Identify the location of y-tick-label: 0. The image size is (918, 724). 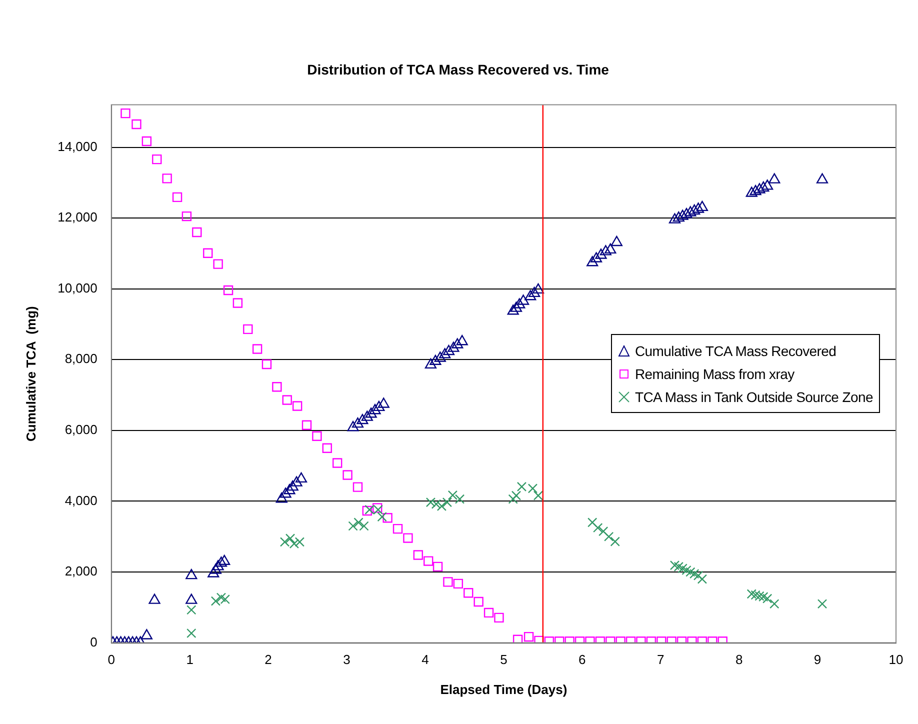
(94, 642).